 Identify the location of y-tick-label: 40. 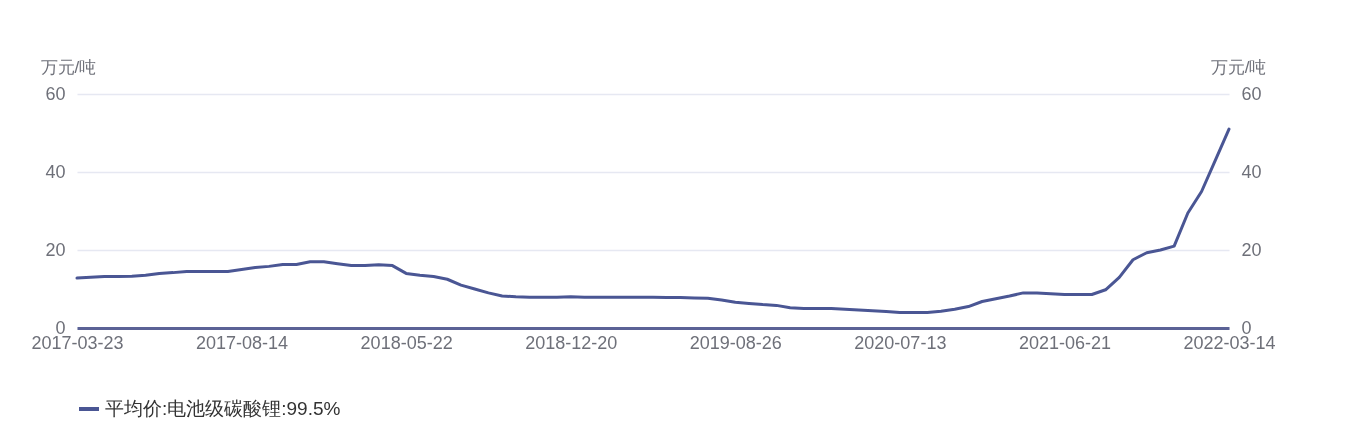
(55, 171).